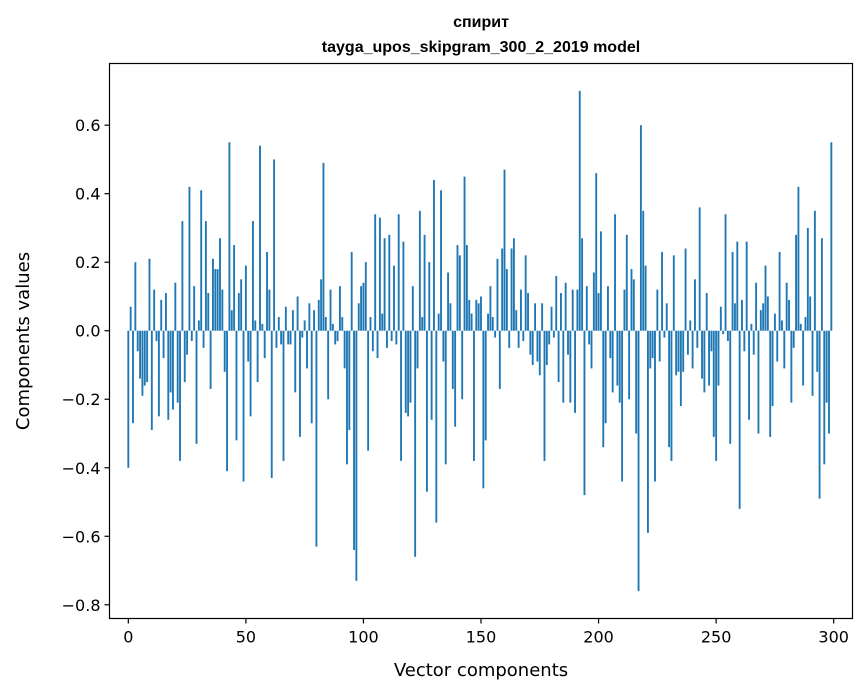  I want to click on x-tick-label-150: 150, so click(481, 637).